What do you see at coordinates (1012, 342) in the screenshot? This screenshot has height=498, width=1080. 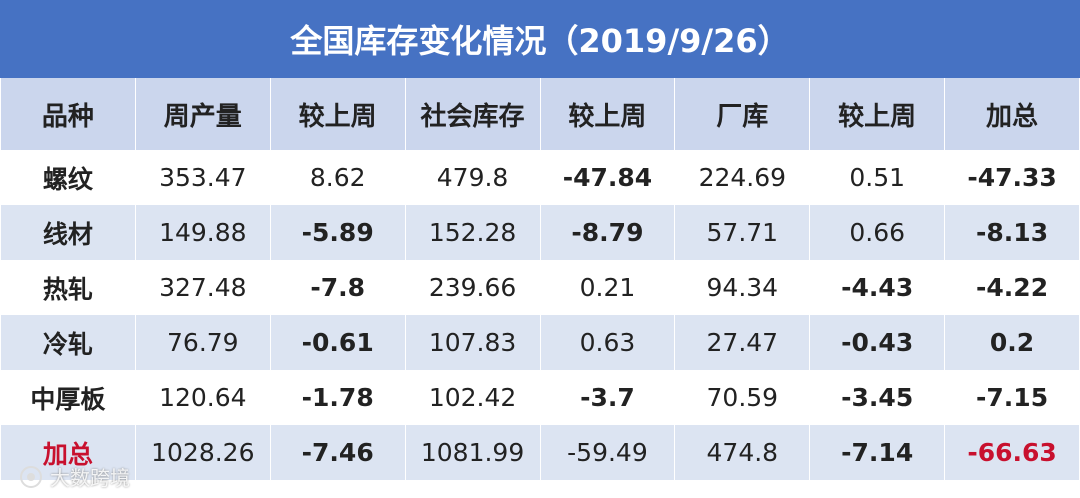 I see `cell: 0.2` at bounding box center [1012, 342].